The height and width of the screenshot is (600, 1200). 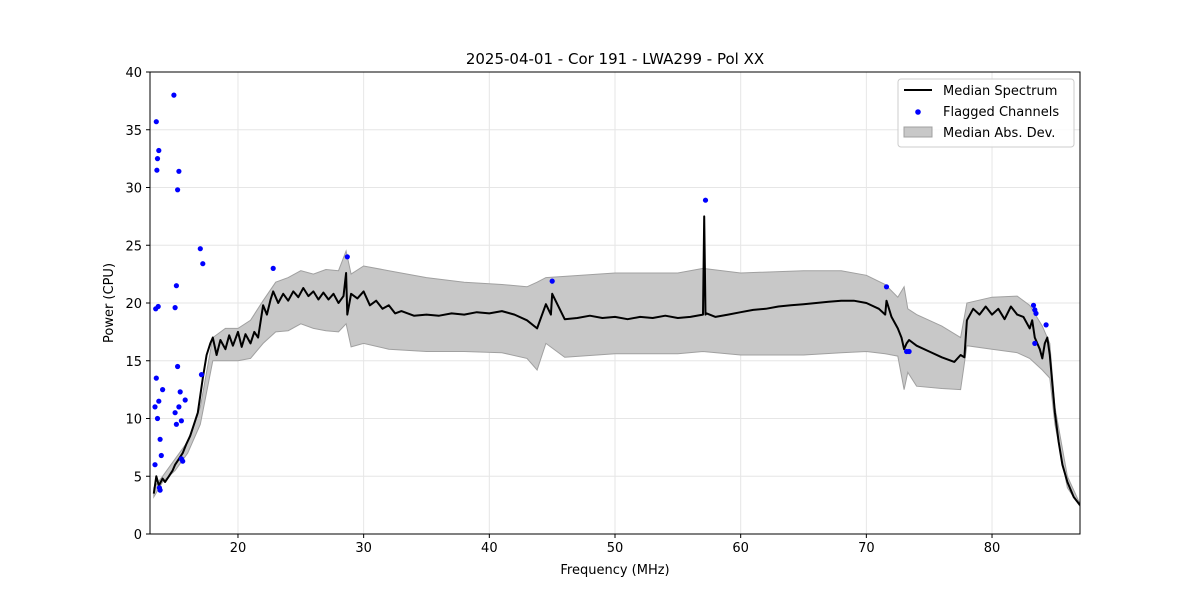 I want to click on legend-box, so click(x=986, y=113).